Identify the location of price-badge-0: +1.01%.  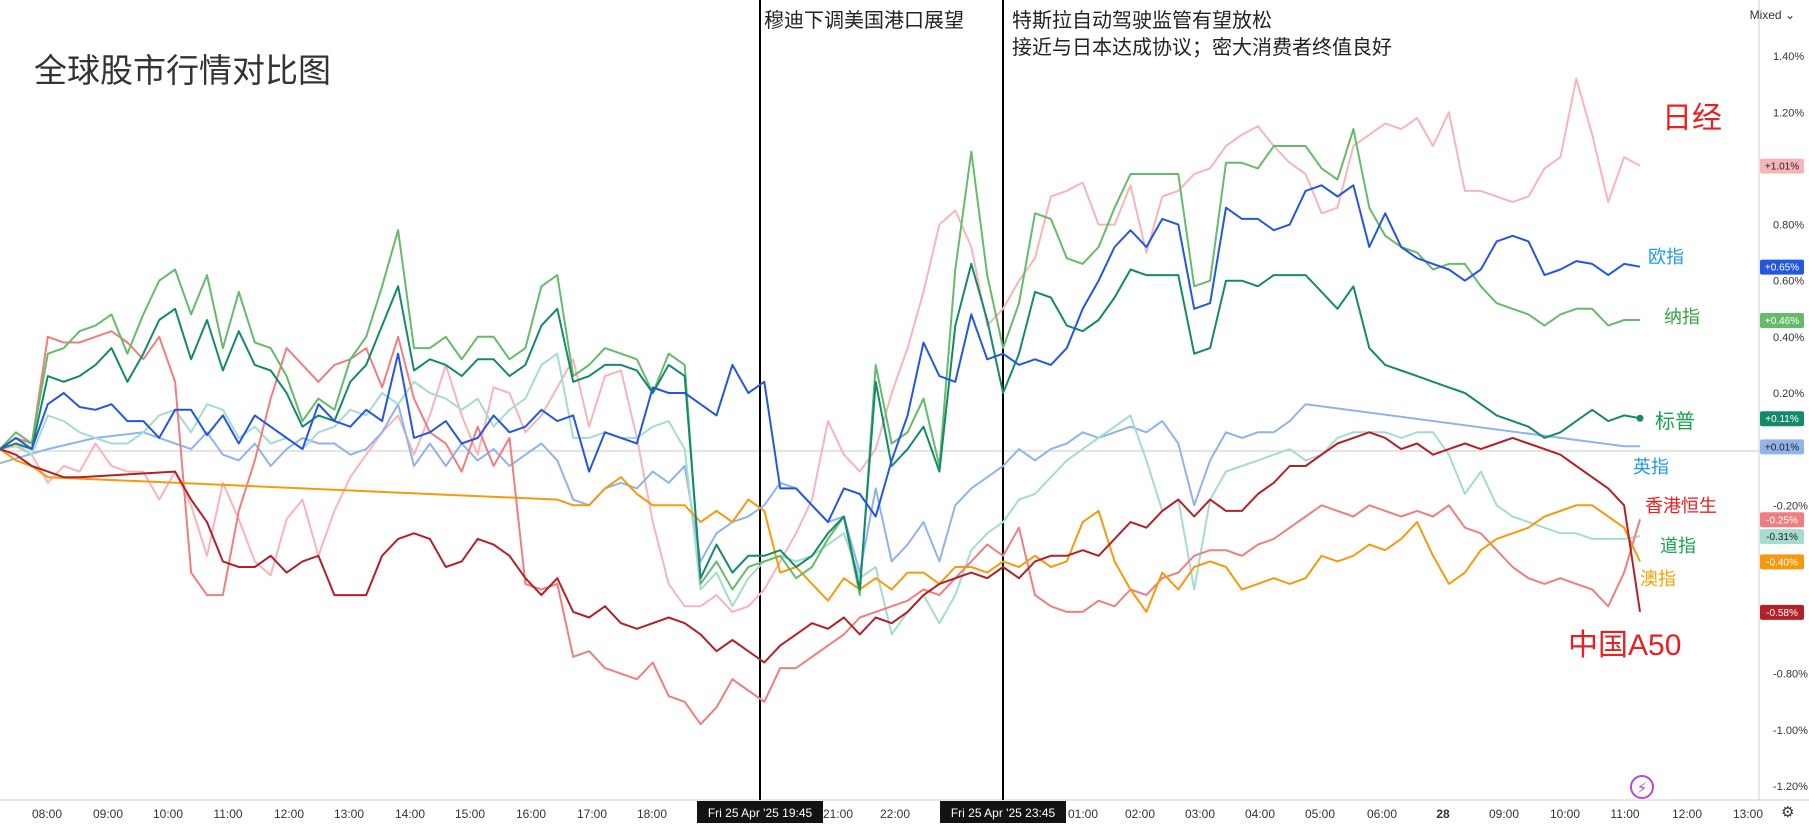
(1782, 166).